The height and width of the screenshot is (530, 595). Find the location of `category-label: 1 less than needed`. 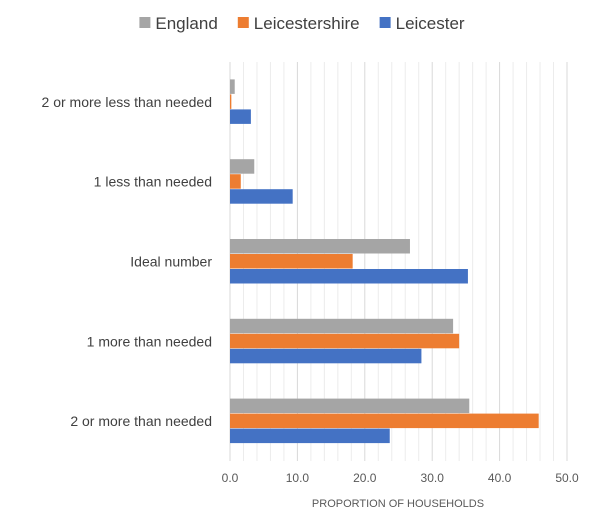

category-label: 1 less than needed is located at coordinates (153, 182).